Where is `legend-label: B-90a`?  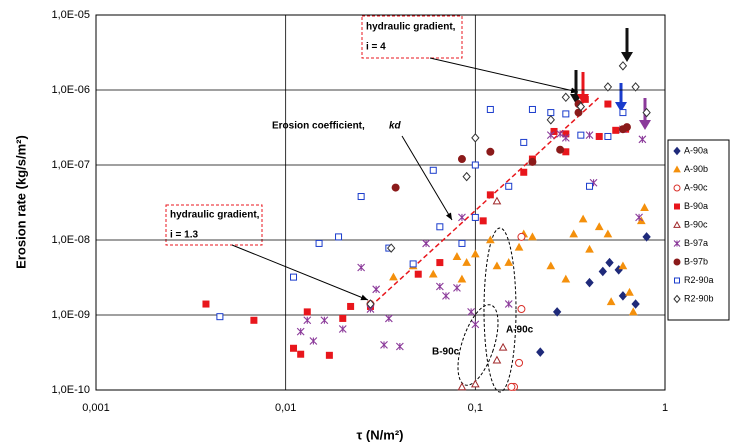
legend-label: B-90a is located at coordinates (696, 206).